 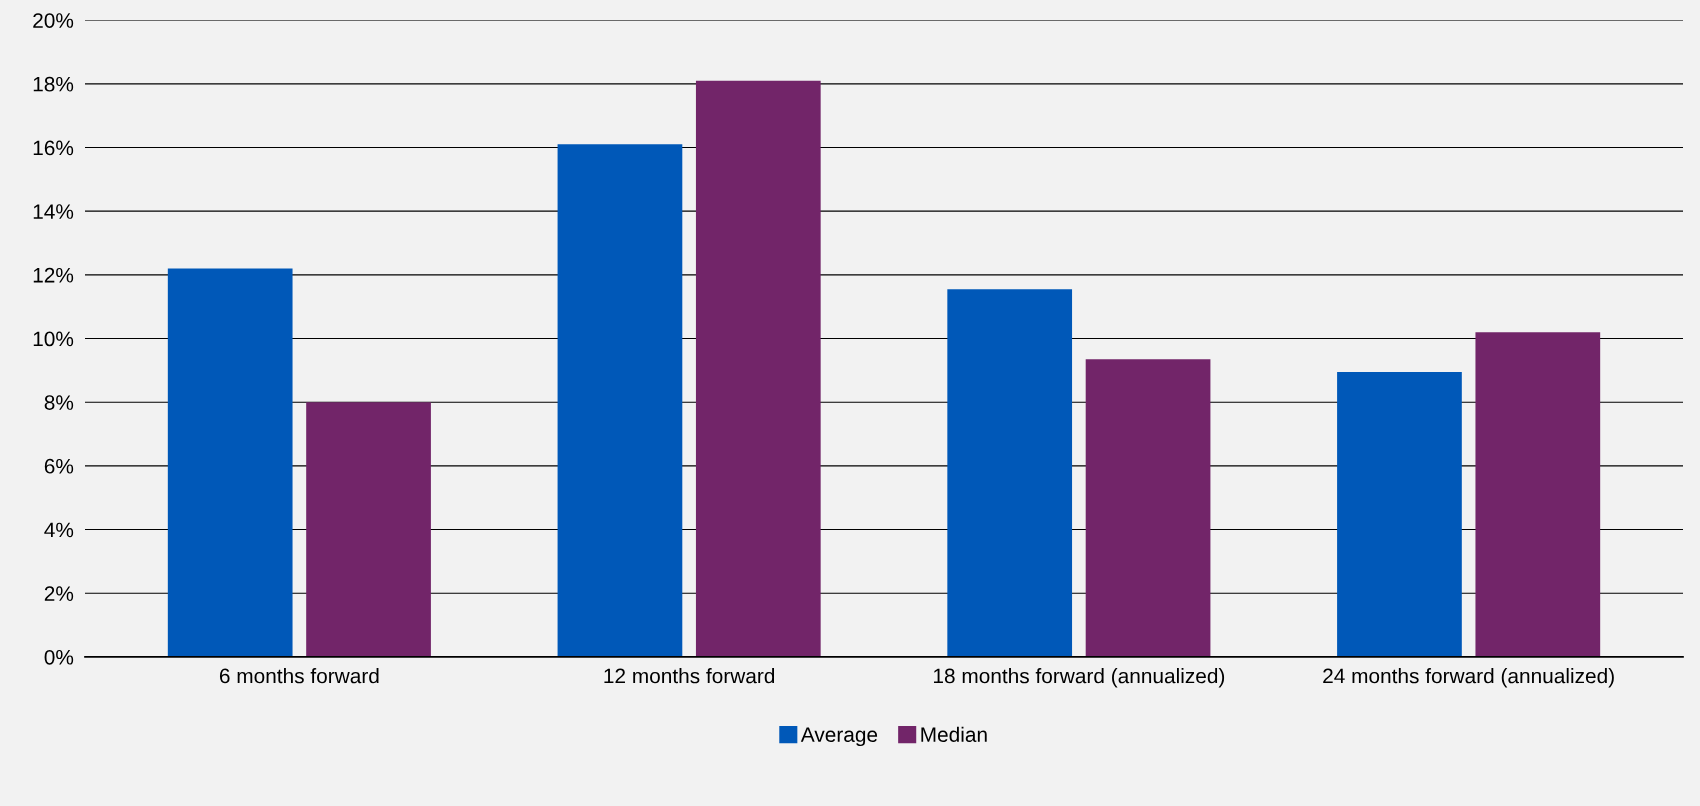 I want to click on y-tick-label: 16%, so click(x=53, y=148).